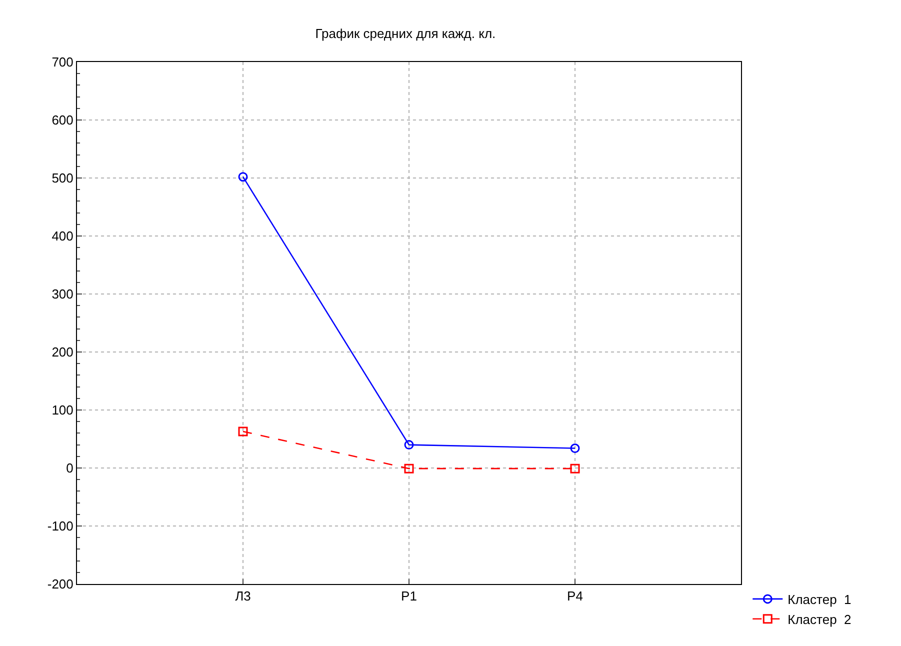 The height and width of the screenshot is (646, 901). What do you see at coordinates (63, 236) in the screenshot?
I see `y-tick-label: 400` at bounding box center [63, 236].